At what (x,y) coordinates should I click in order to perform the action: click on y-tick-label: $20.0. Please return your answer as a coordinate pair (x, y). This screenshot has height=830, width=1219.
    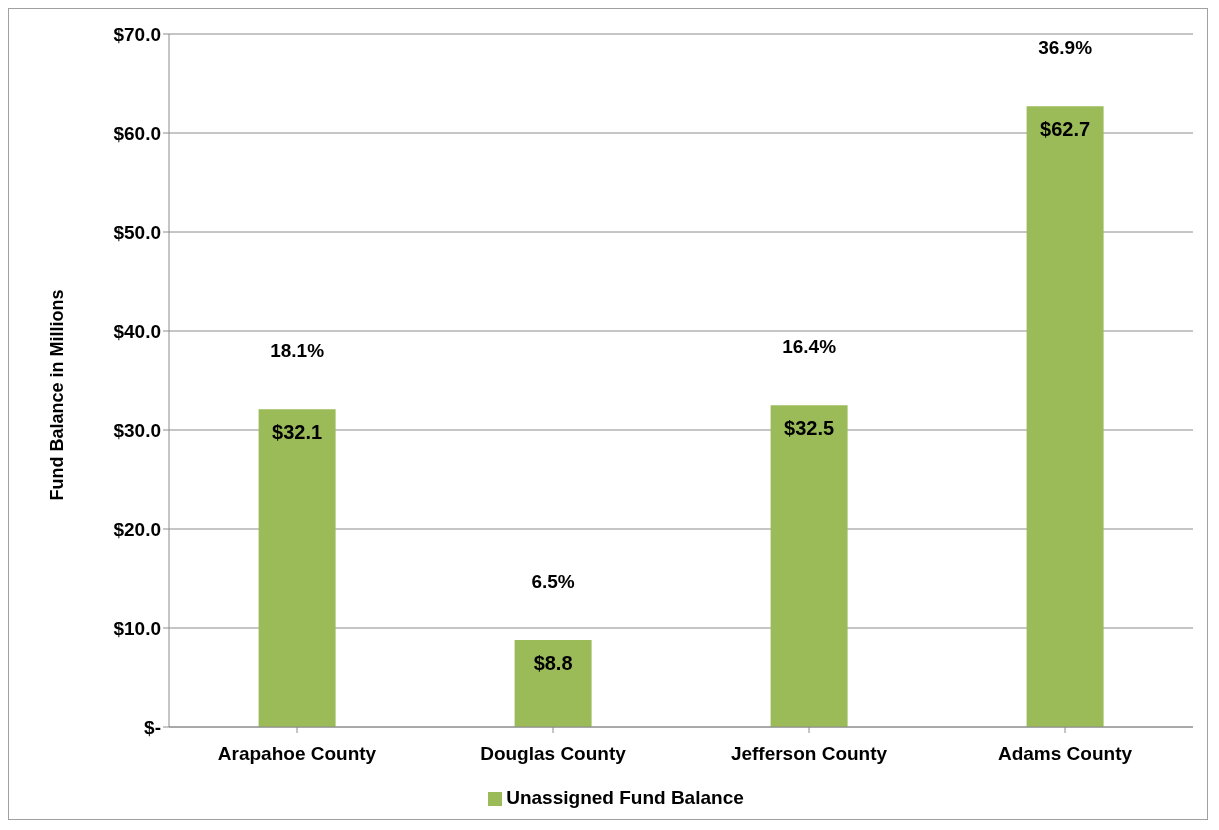
    Looking at the image, I should click on (137, 529).